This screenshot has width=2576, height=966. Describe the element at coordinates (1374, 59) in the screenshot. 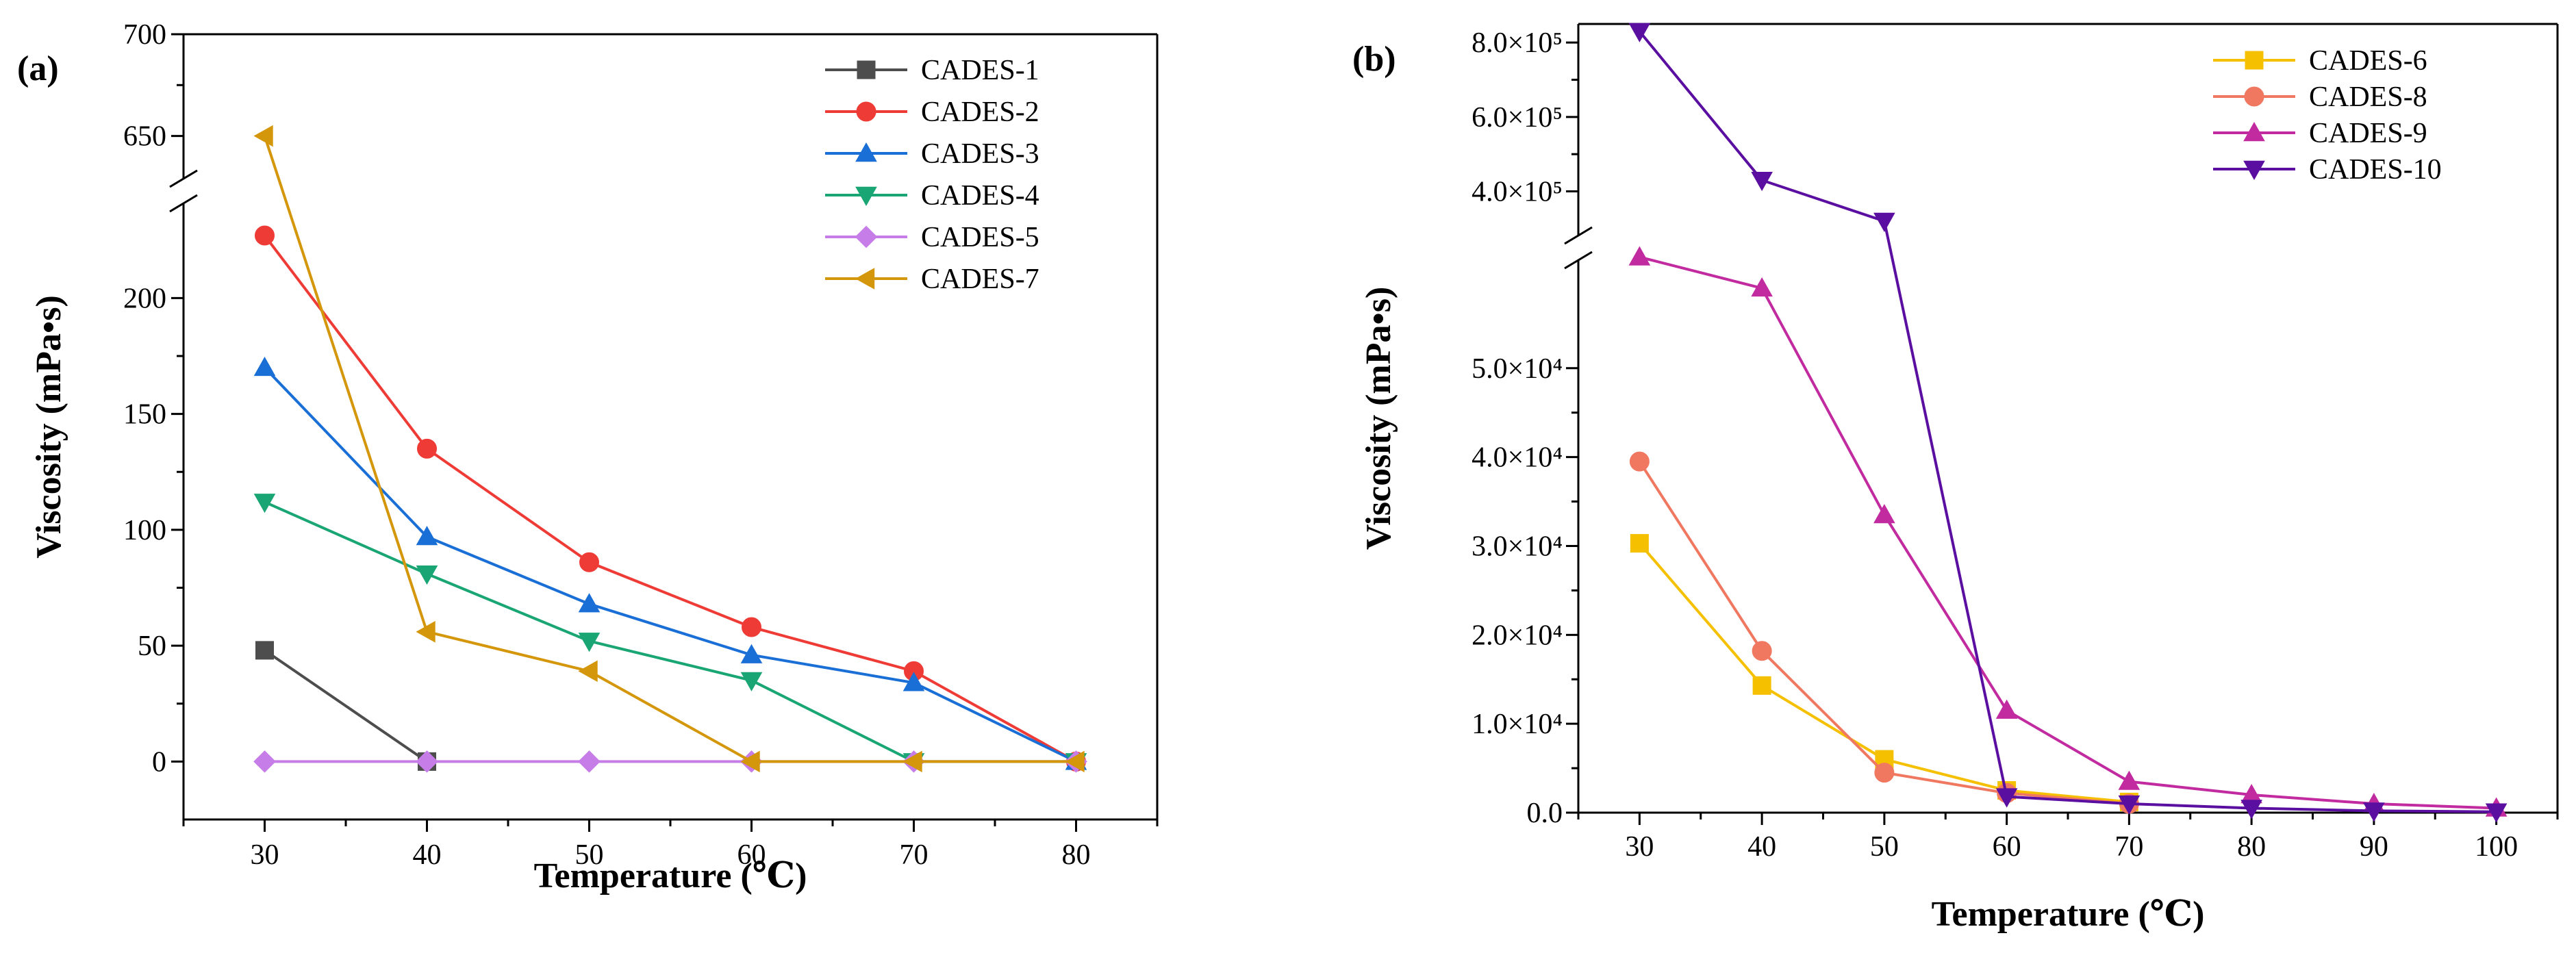

I see `panel-label: (b)` at that location.